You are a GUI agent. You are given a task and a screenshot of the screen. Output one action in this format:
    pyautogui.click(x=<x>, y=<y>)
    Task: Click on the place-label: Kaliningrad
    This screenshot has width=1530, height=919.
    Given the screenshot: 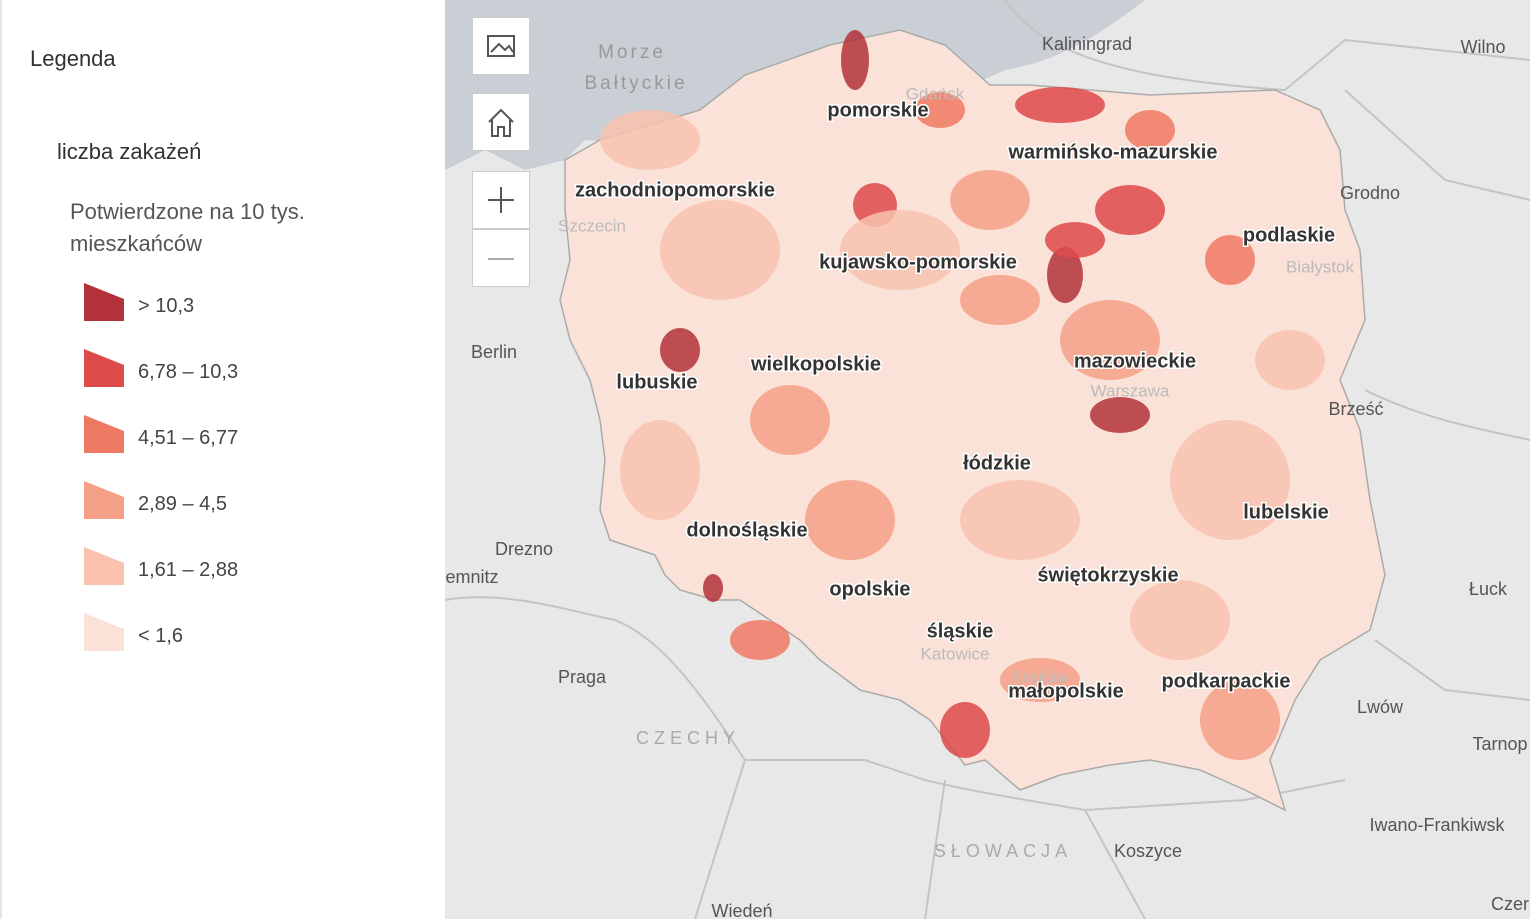 What is the action you would take?
    pyautogui.click(x=1087, y=44)
    